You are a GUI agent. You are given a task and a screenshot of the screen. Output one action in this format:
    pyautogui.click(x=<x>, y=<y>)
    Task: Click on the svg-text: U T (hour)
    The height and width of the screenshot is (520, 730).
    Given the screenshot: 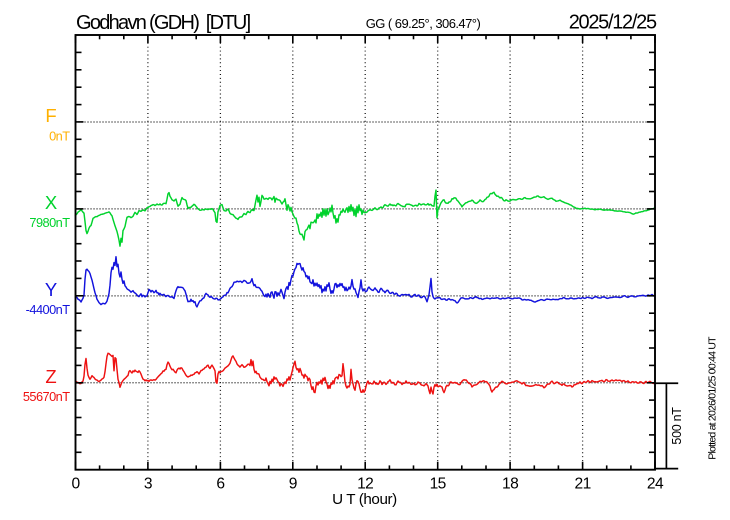 What is the action you would take?
    pyautogui.click(x=364, y=499)
    